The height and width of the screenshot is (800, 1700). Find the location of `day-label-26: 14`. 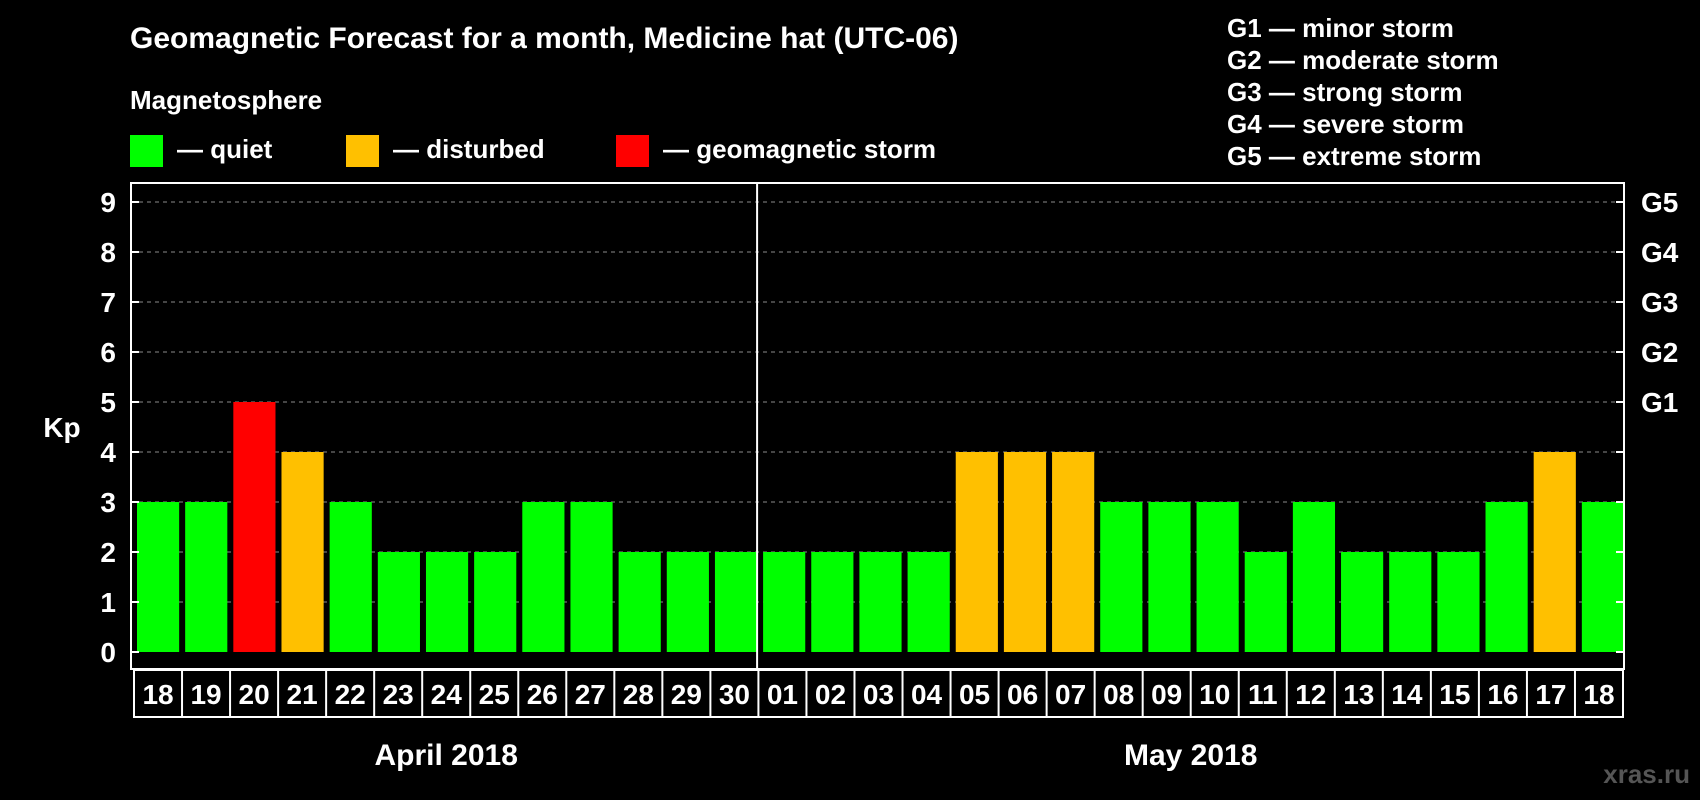

day-label-26: 14 is located at coordinates (1407, 694).